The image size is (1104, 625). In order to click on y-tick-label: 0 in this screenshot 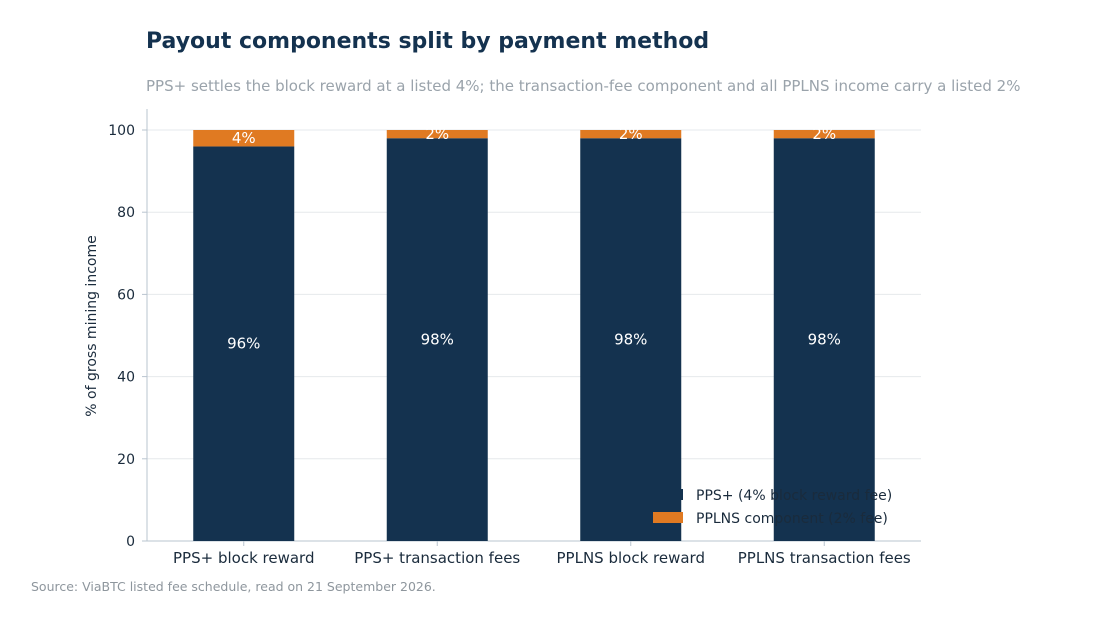, I will do `click(130, 542)`.